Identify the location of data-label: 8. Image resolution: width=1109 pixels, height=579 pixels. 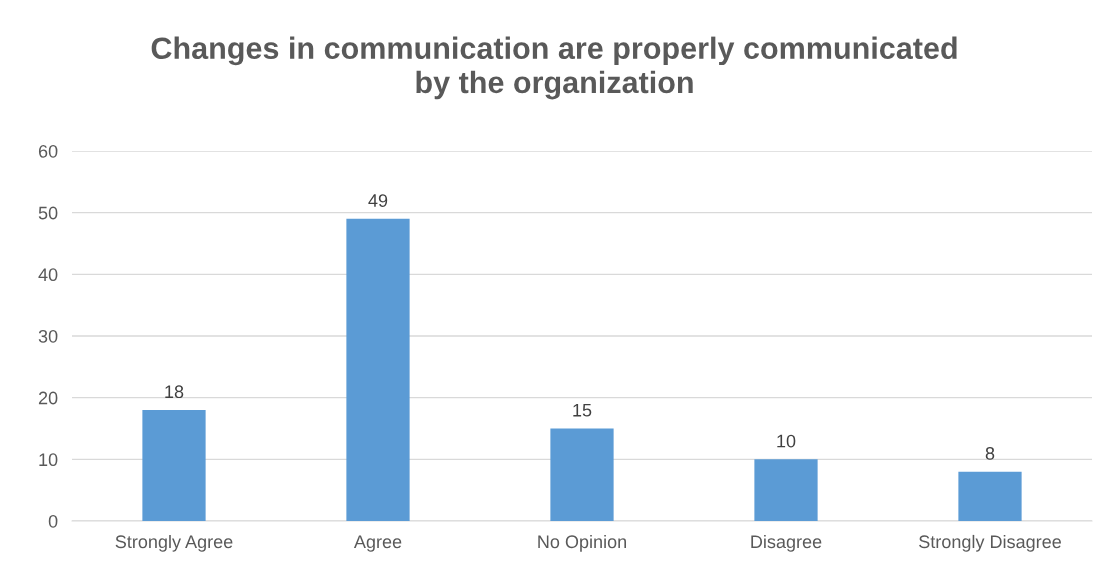
(990, 453).